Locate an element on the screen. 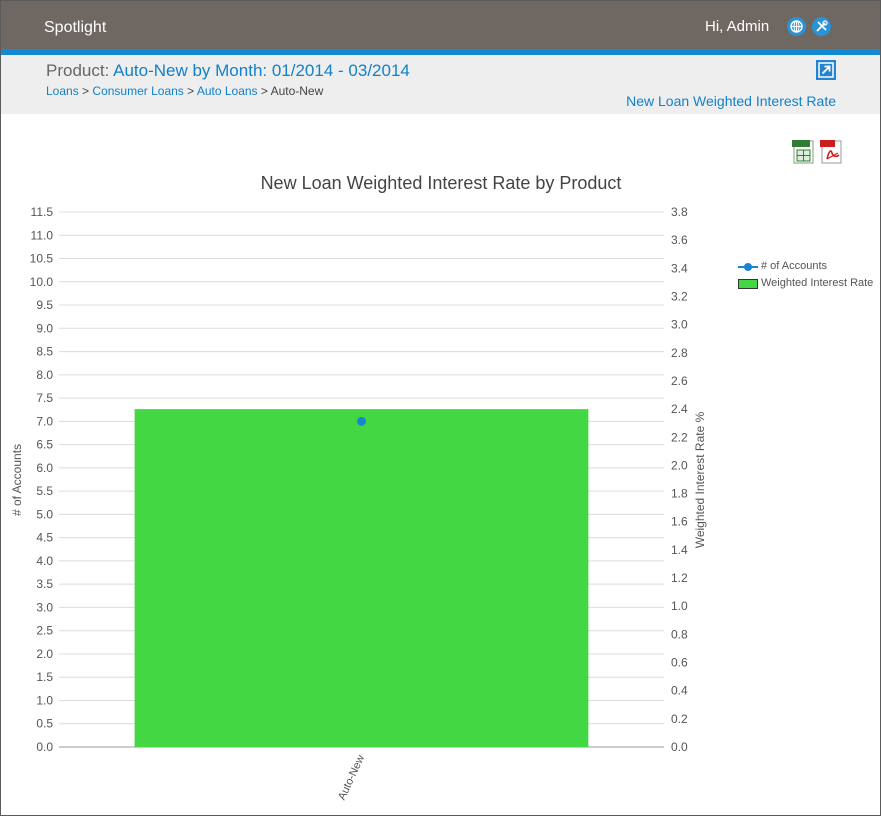  left-axis-label: # of Accounts is located at coordinates (17, 480).